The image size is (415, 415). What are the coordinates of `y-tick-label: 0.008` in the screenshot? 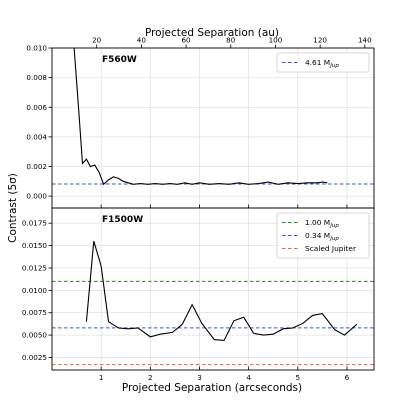 It's located at (36, 77).